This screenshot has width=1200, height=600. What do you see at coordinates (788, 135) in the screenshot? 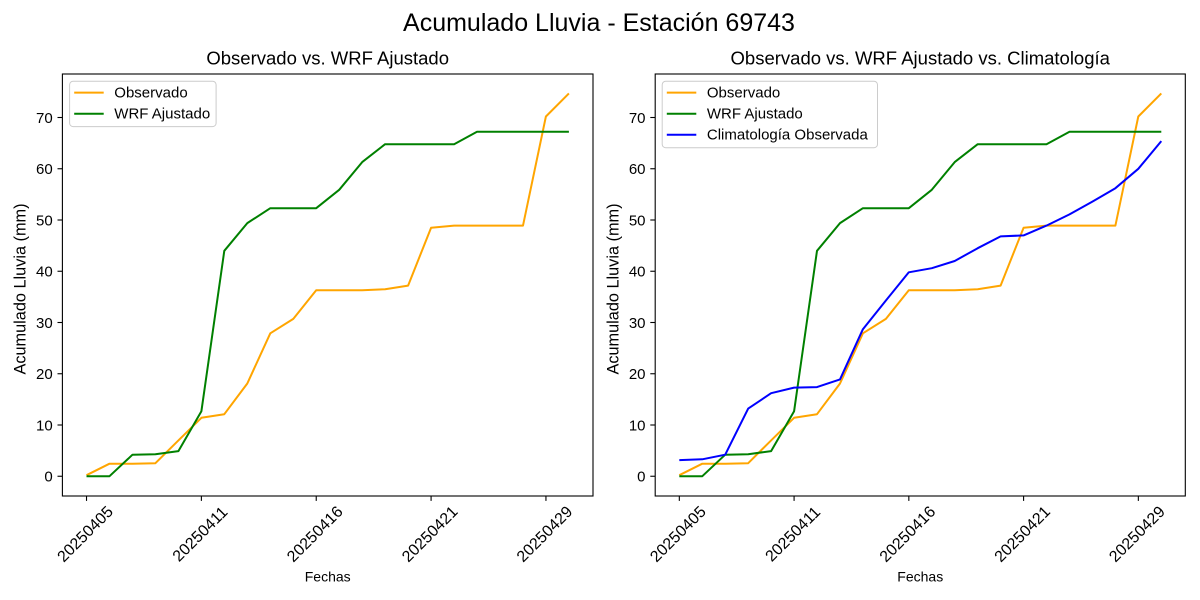
I see `svg-text: Climatología Observada` at bounding box center [788, 135].